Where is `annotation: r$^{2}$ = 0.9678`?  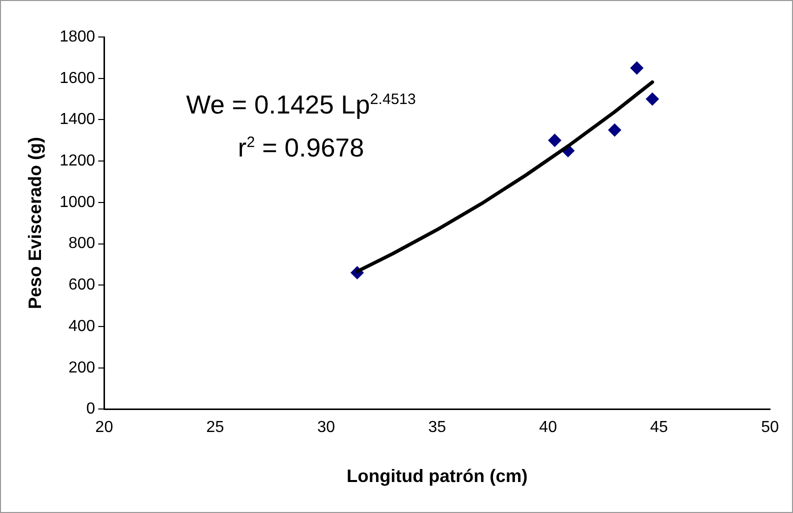 annotation: r$^{2}$ = 0.9678 is located at coordinates (301, 147).